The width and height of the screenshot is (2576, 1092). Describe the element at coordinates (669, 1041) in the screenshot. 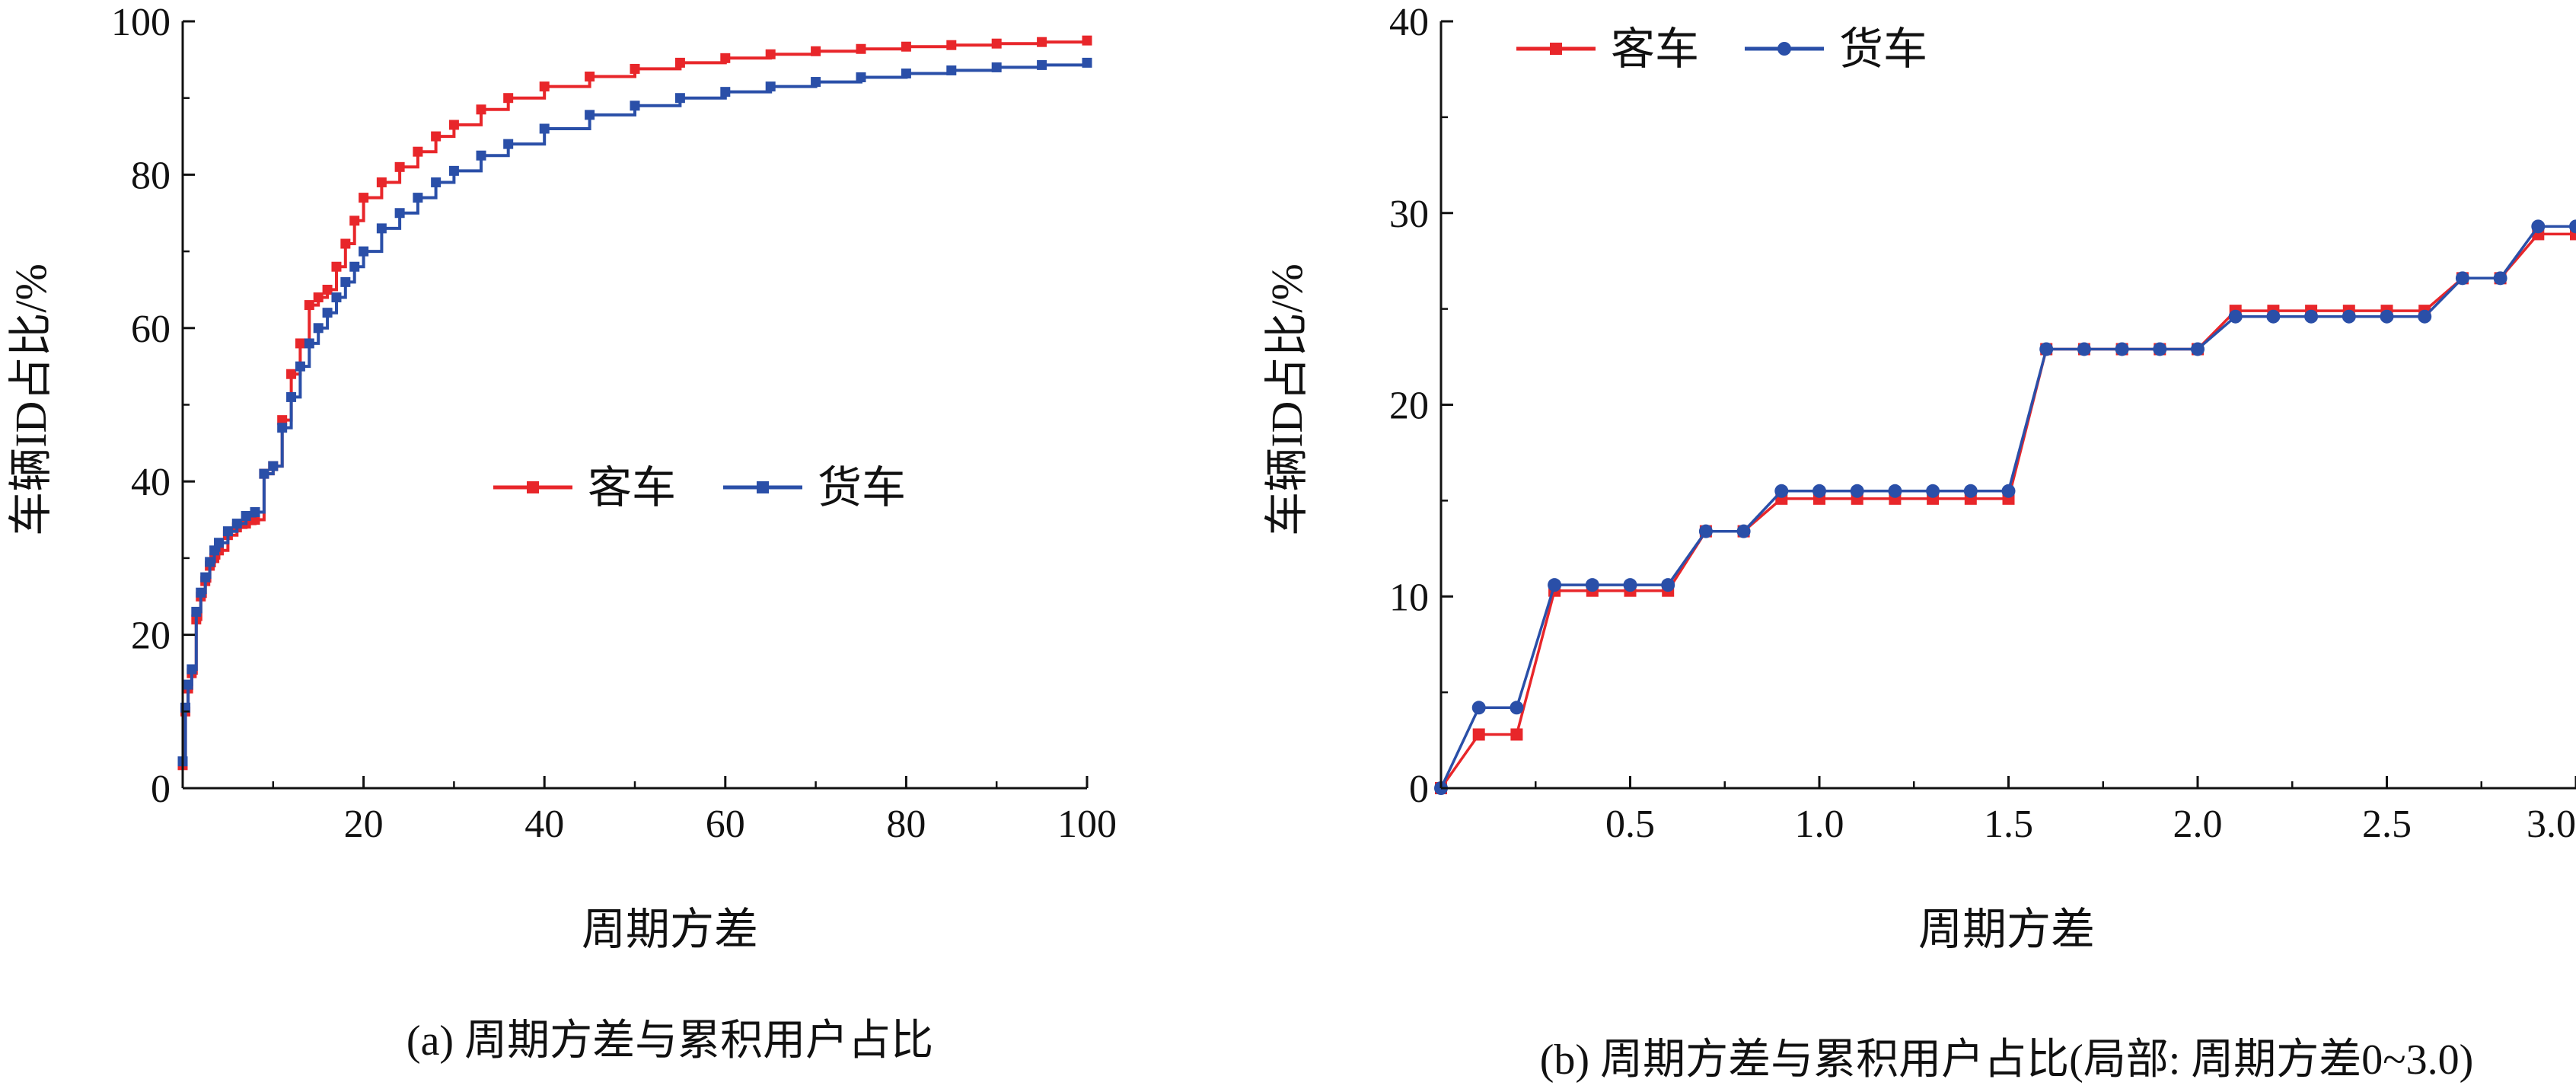

I see `chart-a-caption: (a) 周期方差与累积用户占比` at that location.